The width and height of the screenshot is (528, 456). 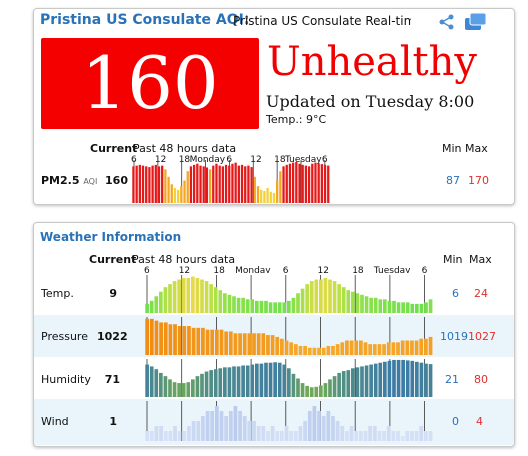 I want to click on pm25-min: 87, so click(x=453, y=180).